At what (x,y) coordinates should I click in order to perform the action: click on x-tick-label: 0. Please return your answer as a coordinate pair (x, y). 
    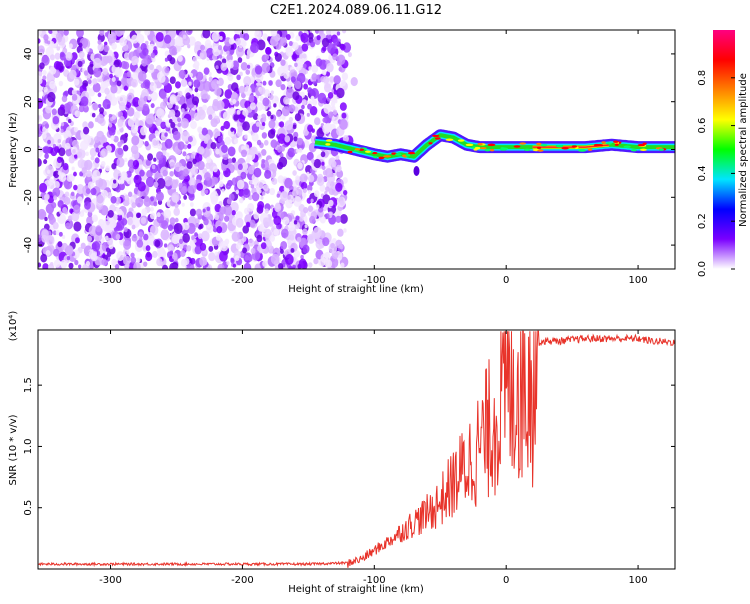
    Looking at the image, I should click on (506, 580).